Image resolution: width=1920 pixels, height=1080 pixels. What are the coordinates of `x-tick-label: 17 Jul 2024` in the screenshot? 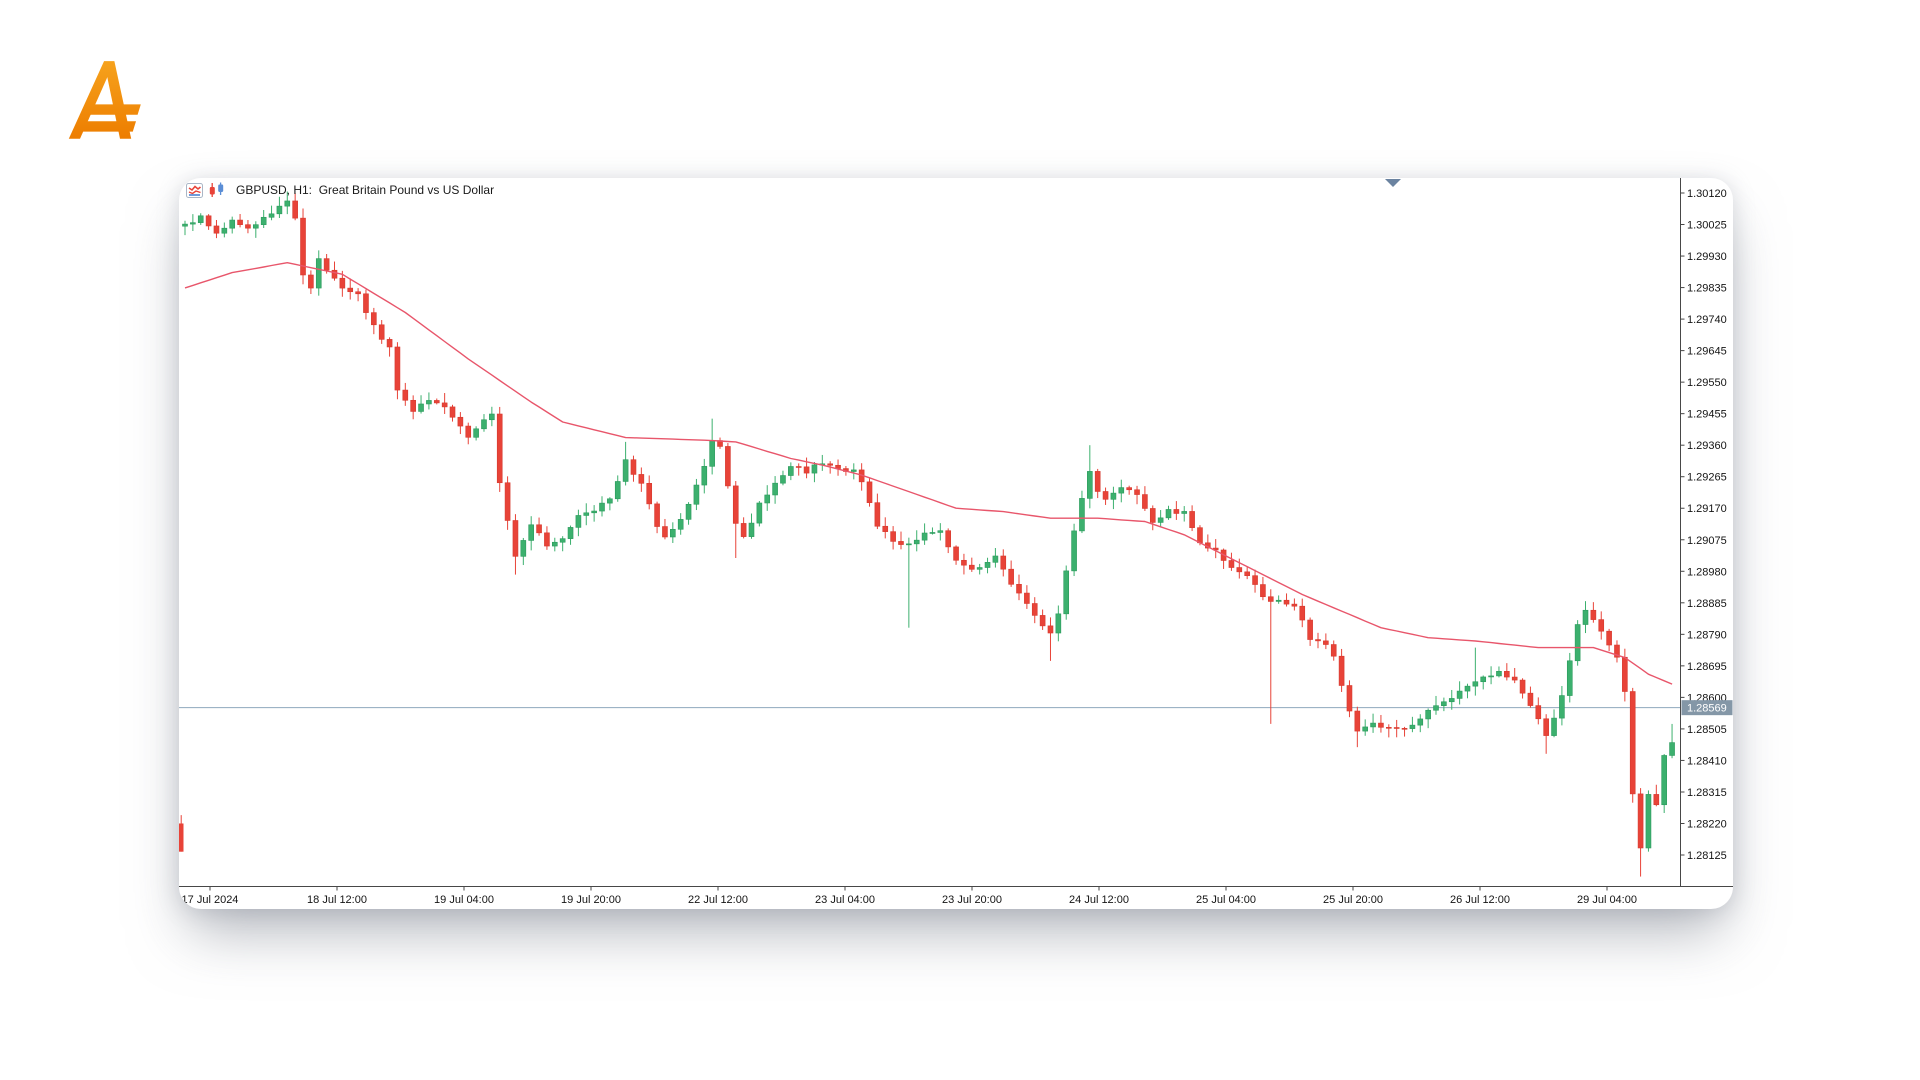 It's located at (210, 900).